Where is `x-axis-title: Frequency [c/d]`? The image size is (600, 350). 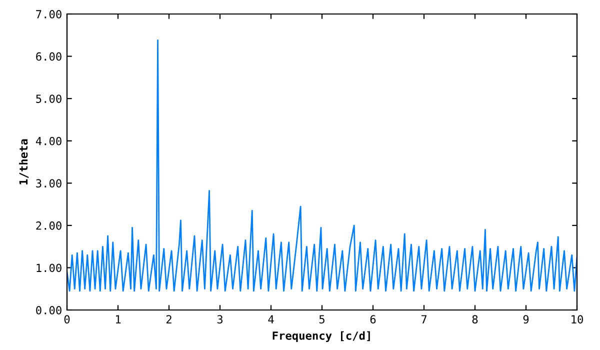 x-axis-title: Frequency [c/d] is located at coordinates (321, 336).